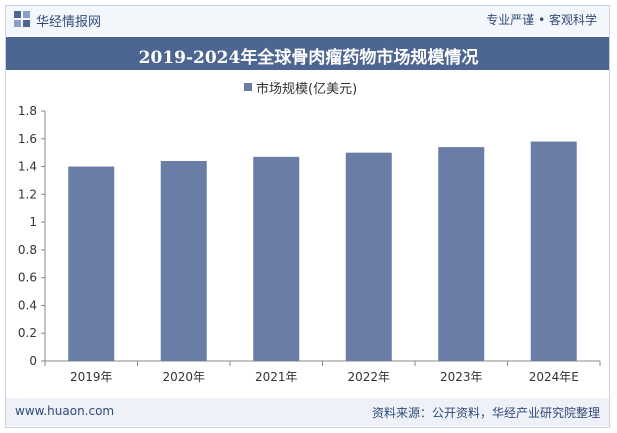 This screenshot has height=433, width=617. What do you see at coordinates (33, 361) in the screenshot?
I see `y-tick-label: 0` at bounding box center [33, 361].